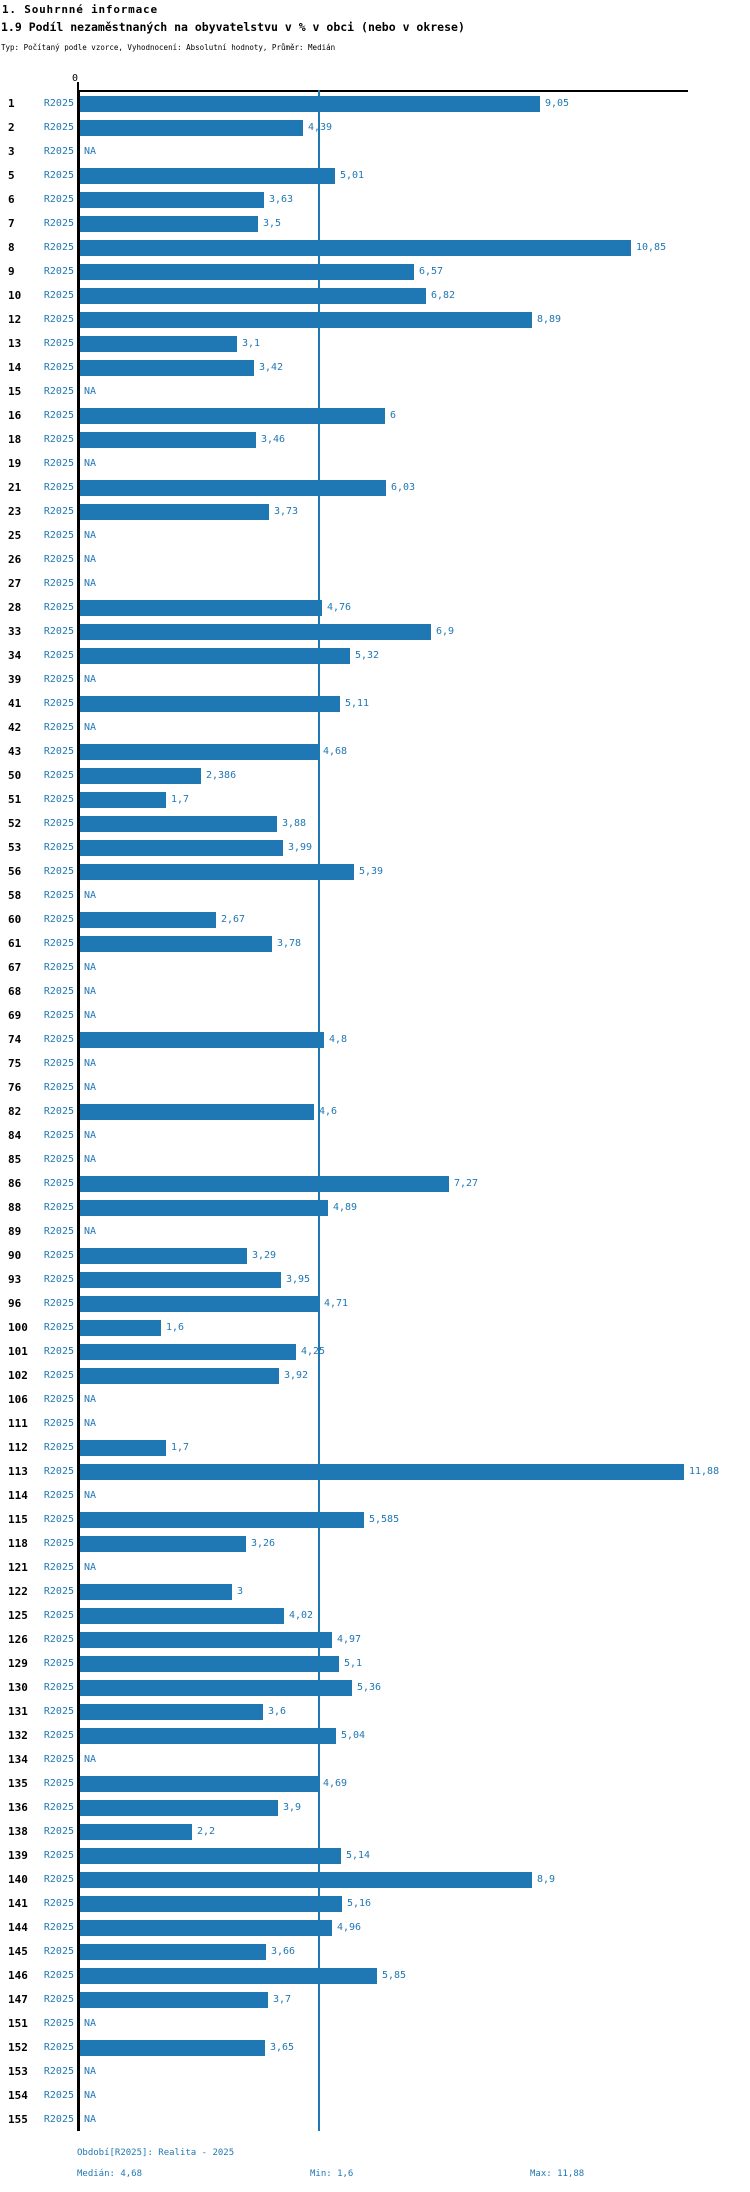  Describe the element at coordinates (375, 800) in the screenshot. I see `chart-row: 51 R2025 1,7` at that location.